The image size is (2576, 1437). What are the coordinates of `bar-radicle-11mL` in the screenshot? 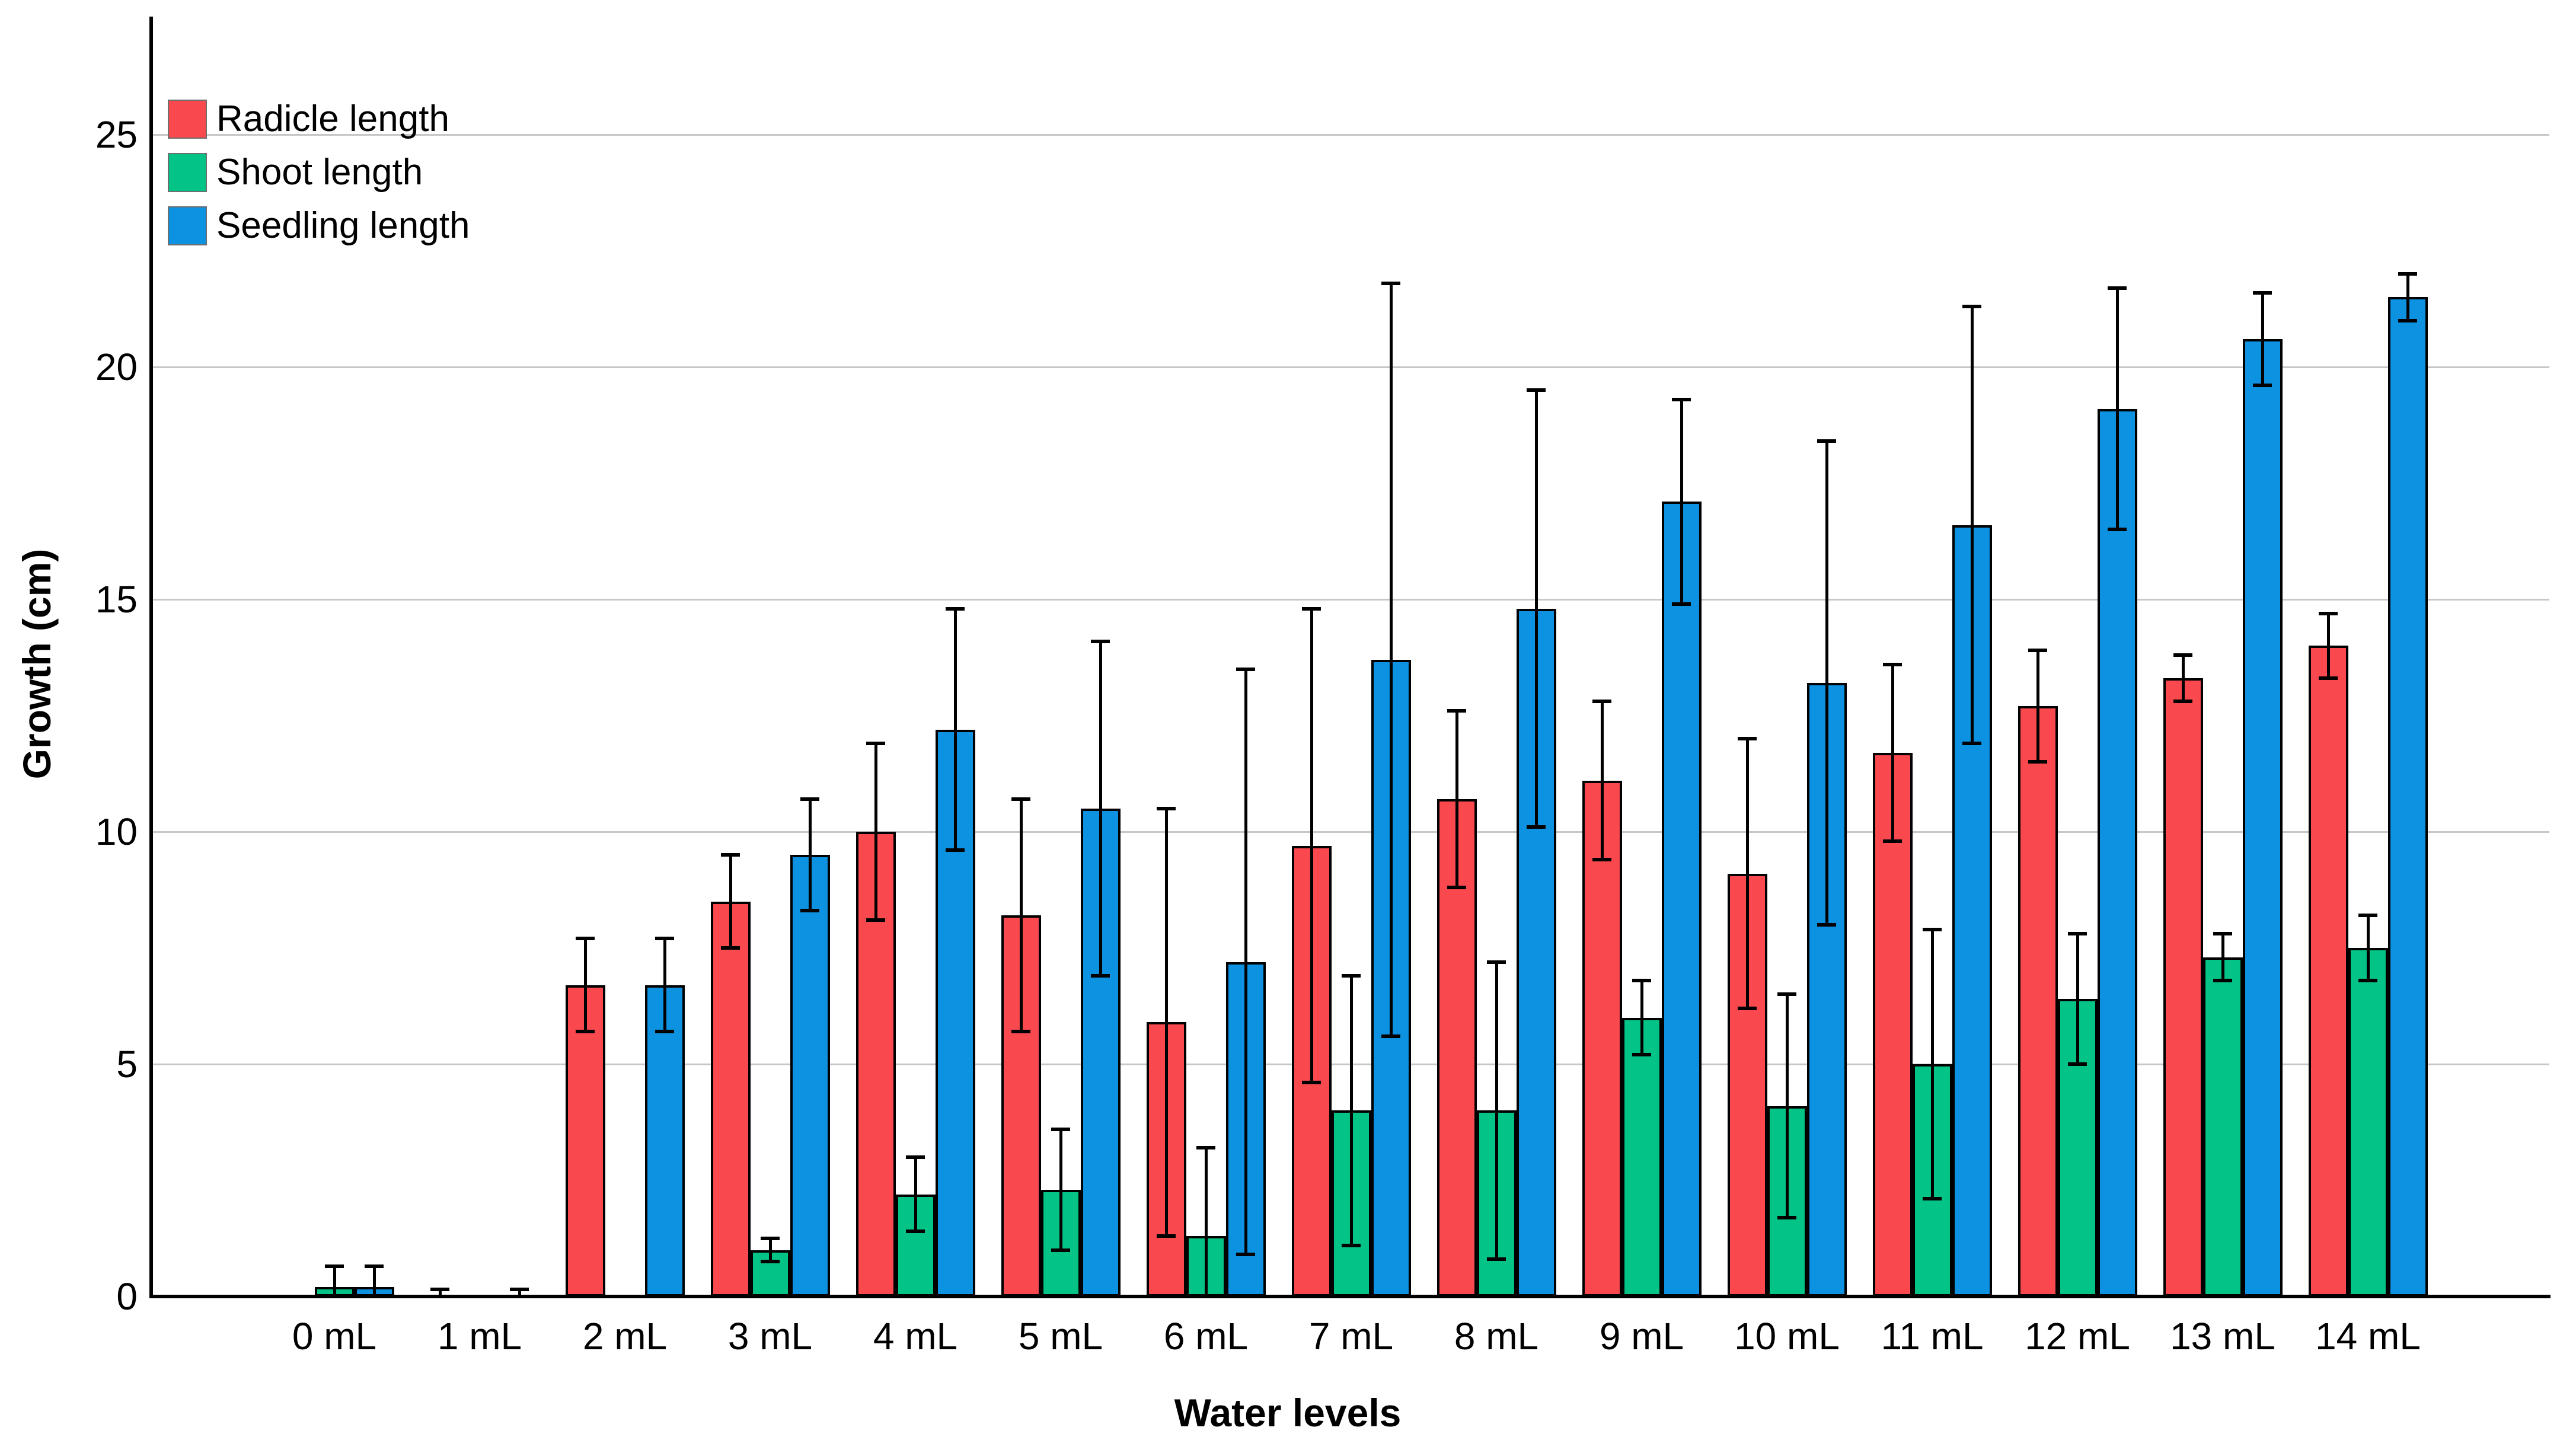 It's located at (1892, 1024).